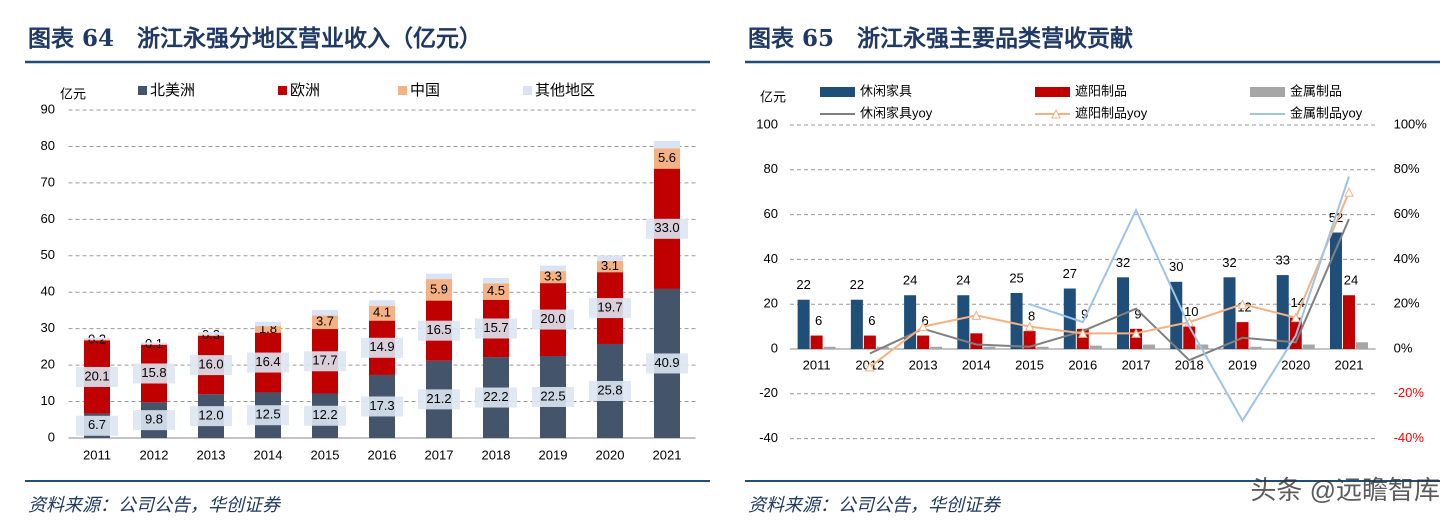  I want to click on legend-label: 金属制品yoy, so click(1326, 112).